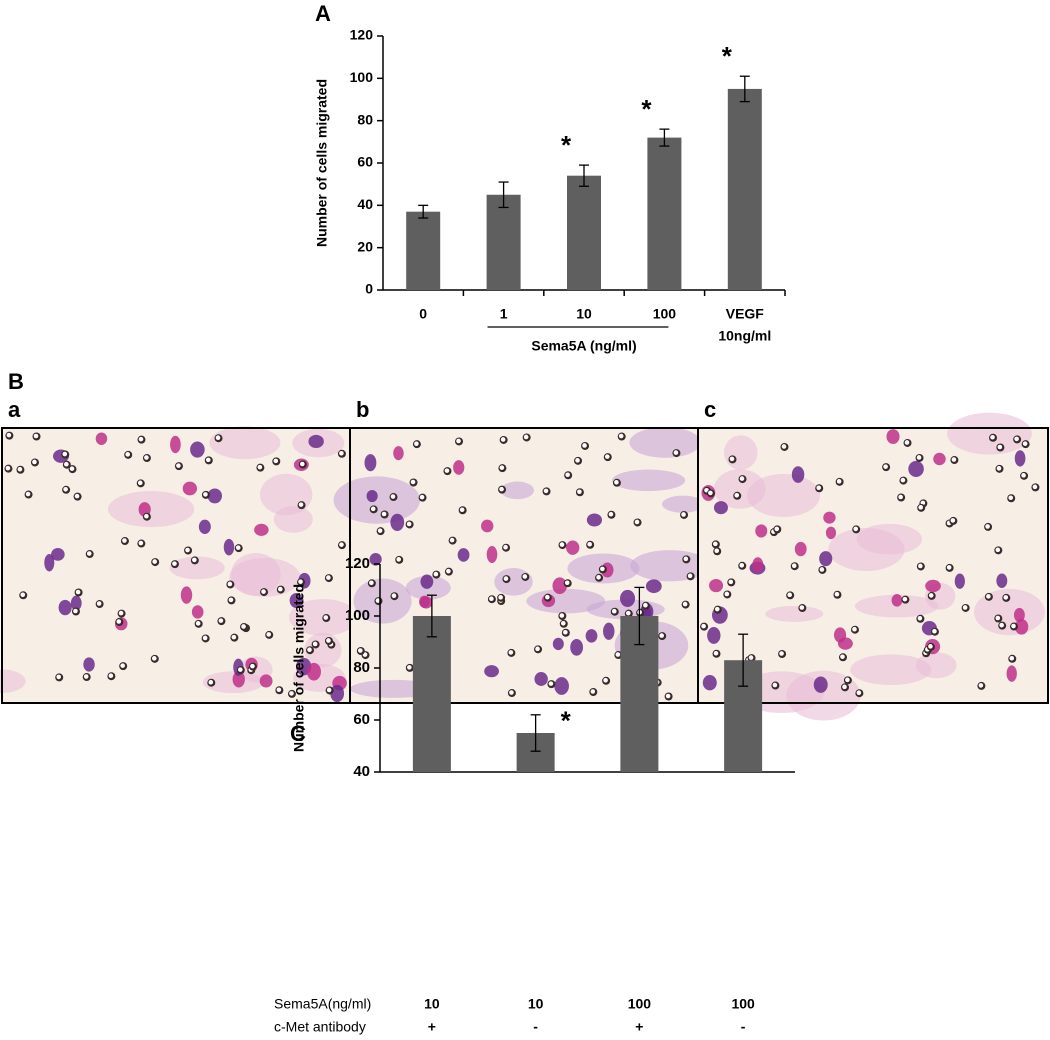 Image resolution: width=1050 pixels, height=1040 pixels. I want to click on image-label: c, so click(710, 409).